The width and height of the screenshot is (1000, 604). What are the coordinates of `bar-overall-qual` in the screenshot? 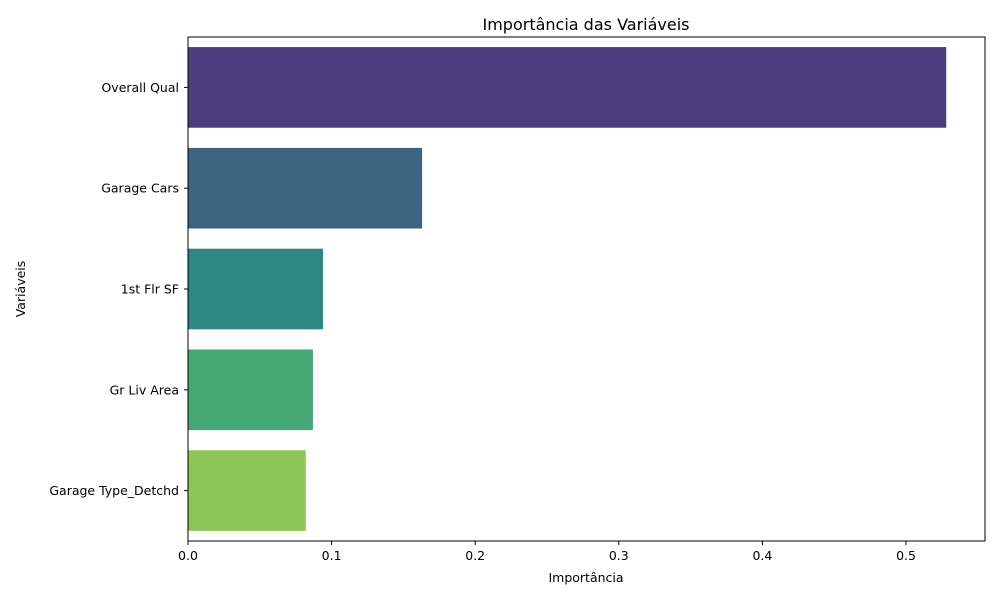 It's located at (567, 87).